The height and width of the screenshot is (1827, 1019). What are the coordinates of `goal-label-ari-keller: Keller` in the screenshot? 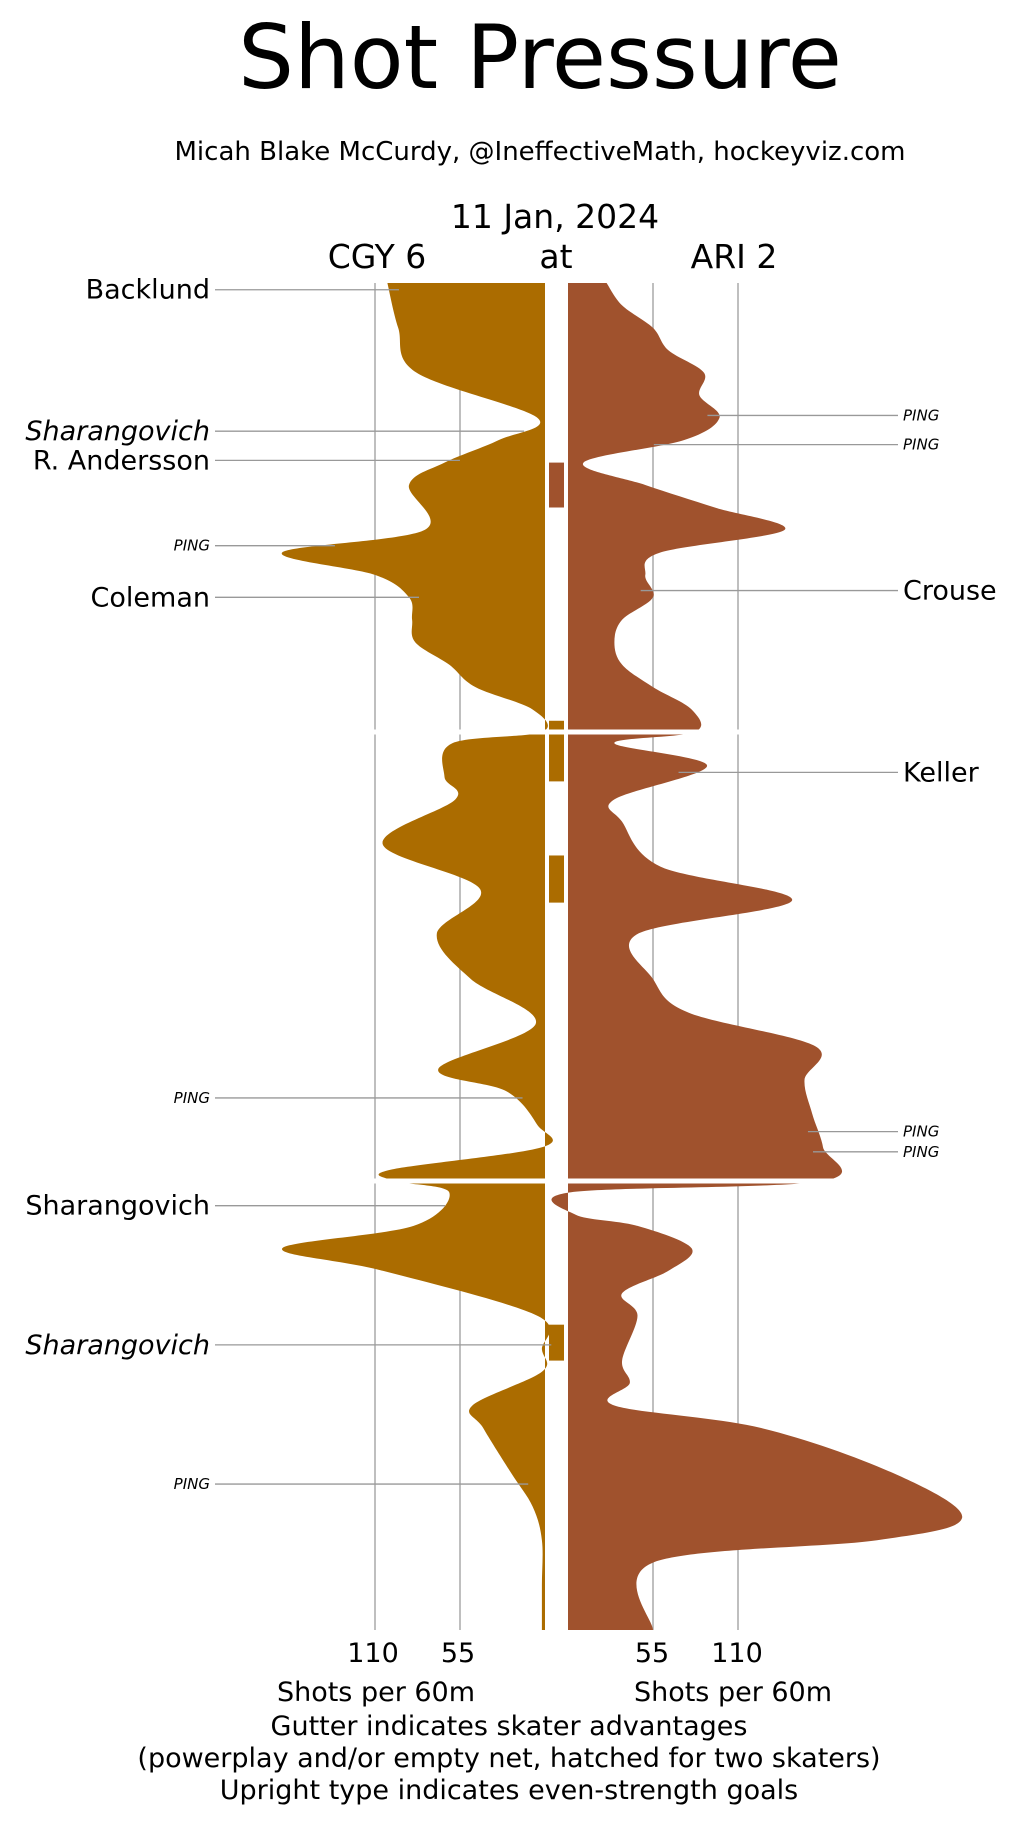 It's located at (941, 772).